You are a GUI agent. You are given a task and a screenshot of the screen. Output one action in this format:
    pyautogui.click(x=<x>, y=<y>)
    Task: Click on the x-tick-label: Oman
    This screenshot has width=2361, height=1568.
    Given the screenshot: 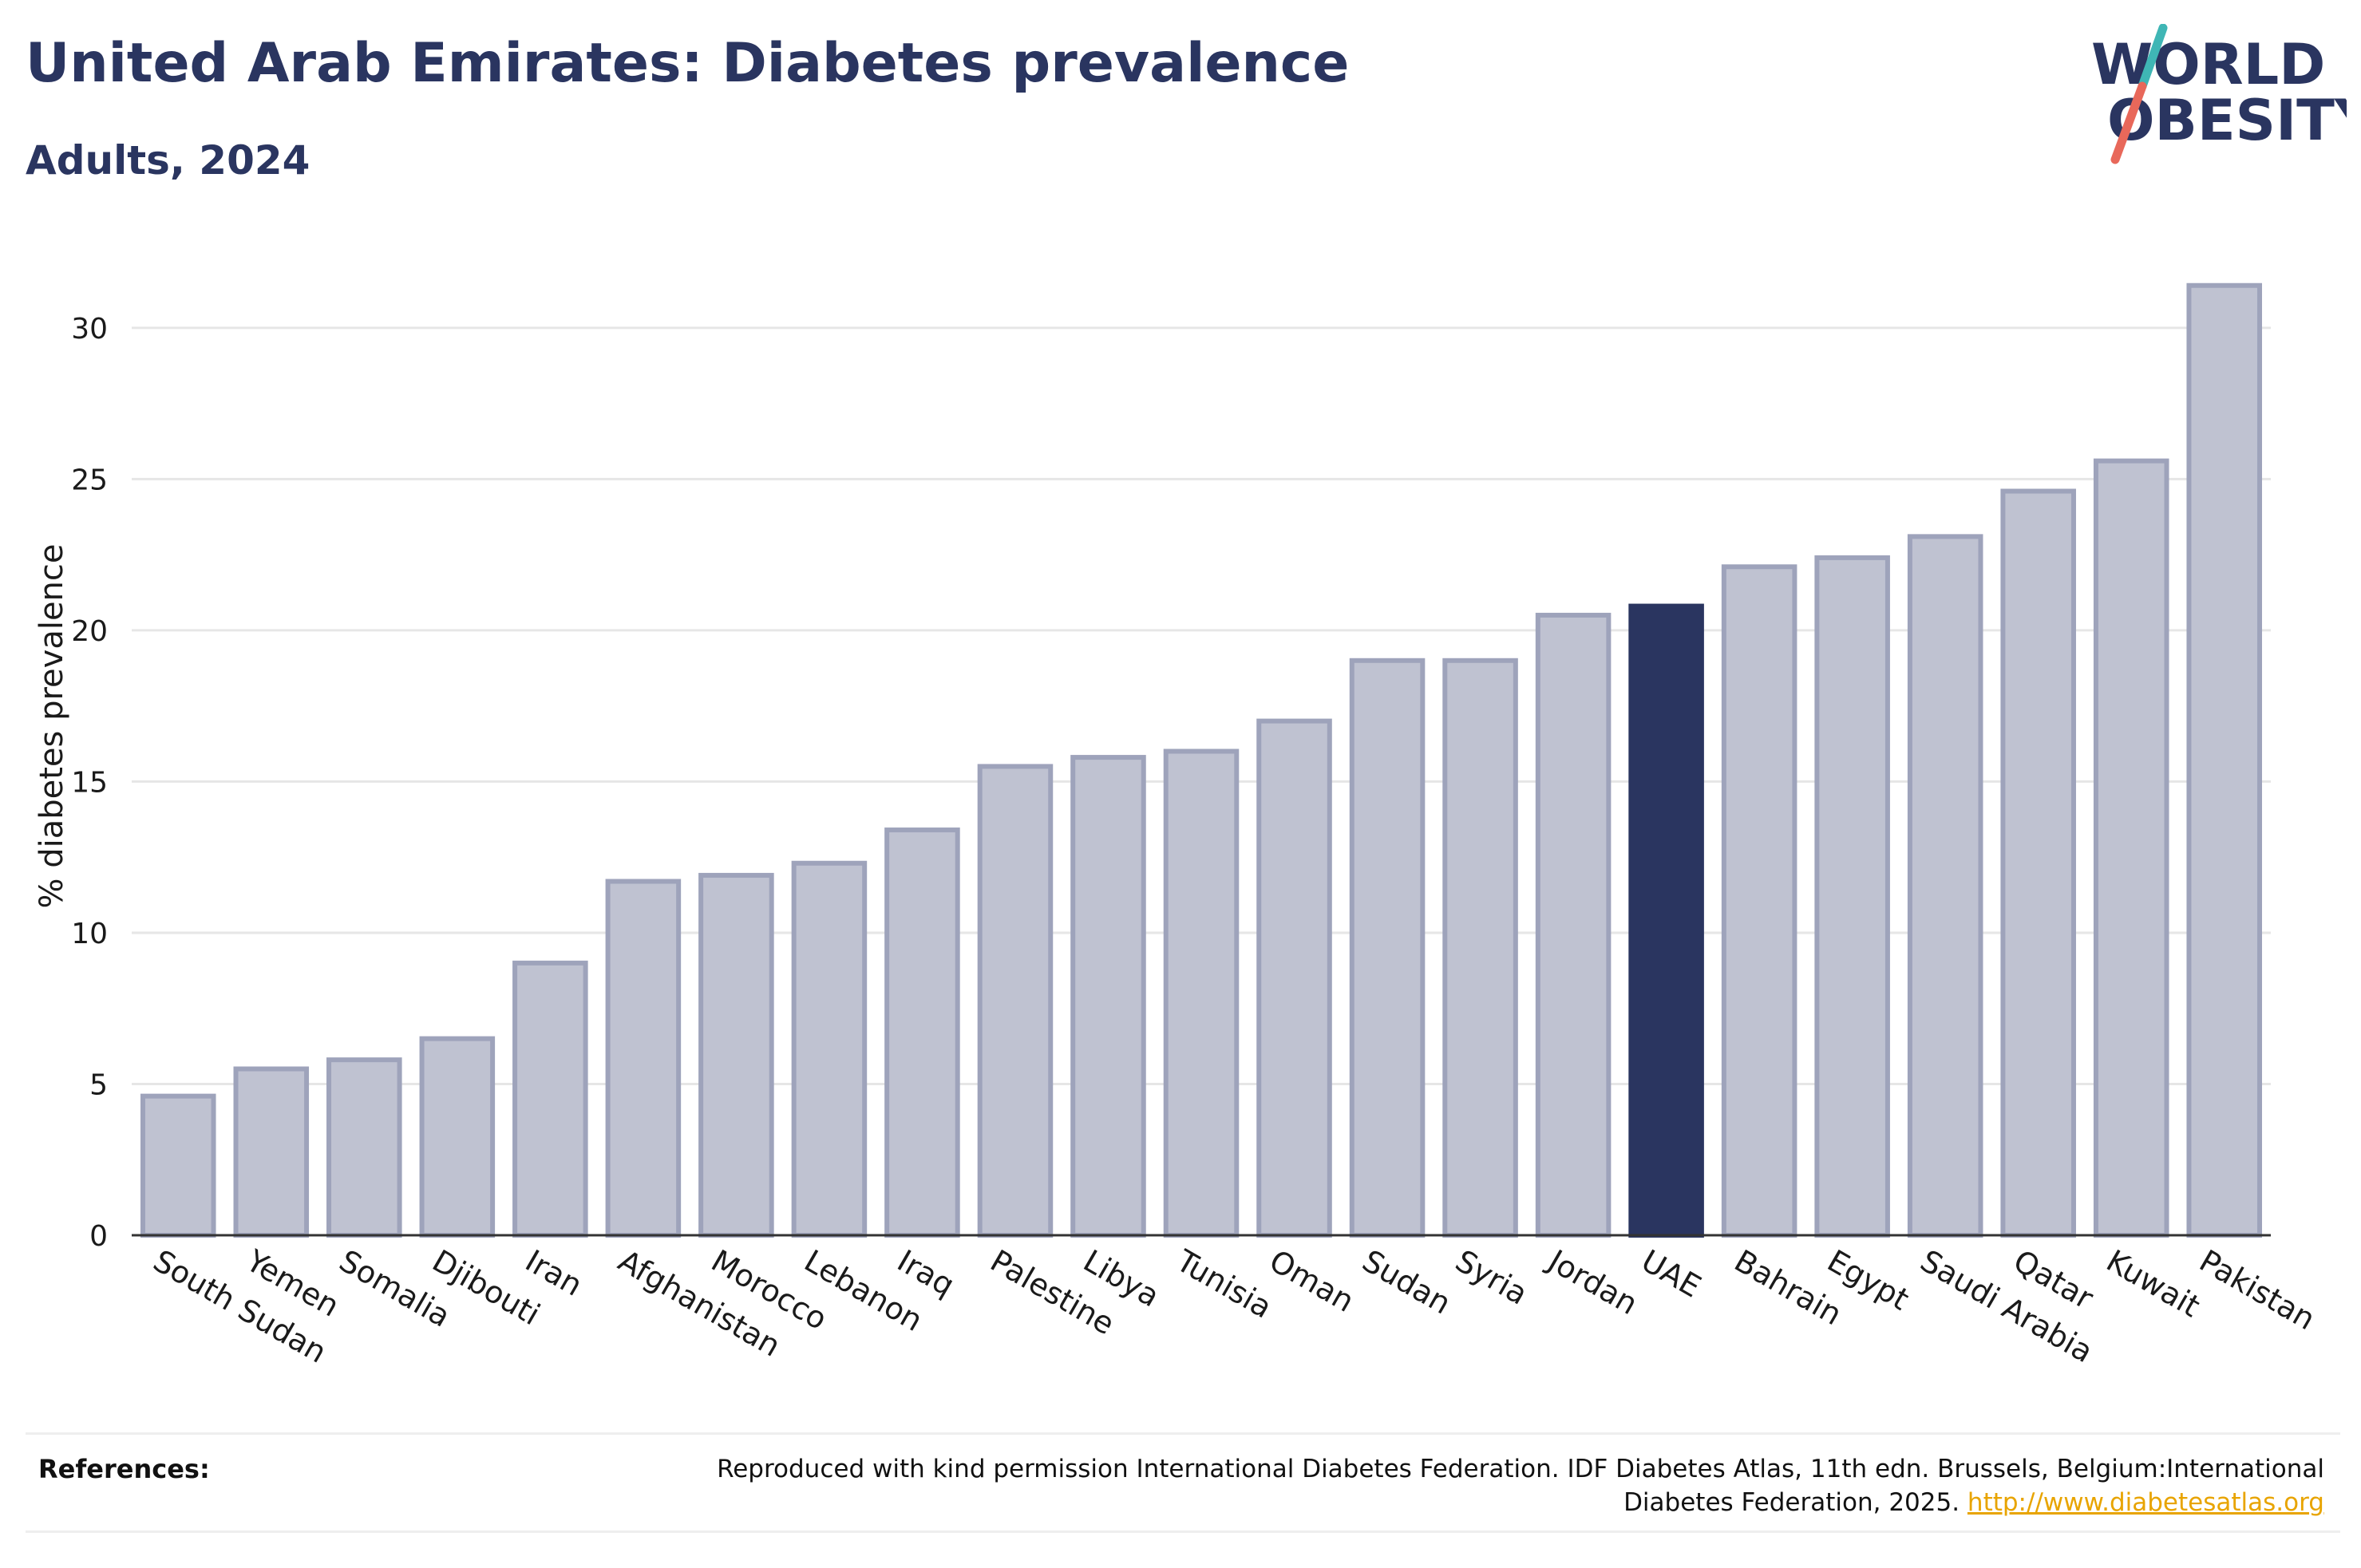 What is the action you would take?
    pyautogui.click(x=1312, y=1281)
    